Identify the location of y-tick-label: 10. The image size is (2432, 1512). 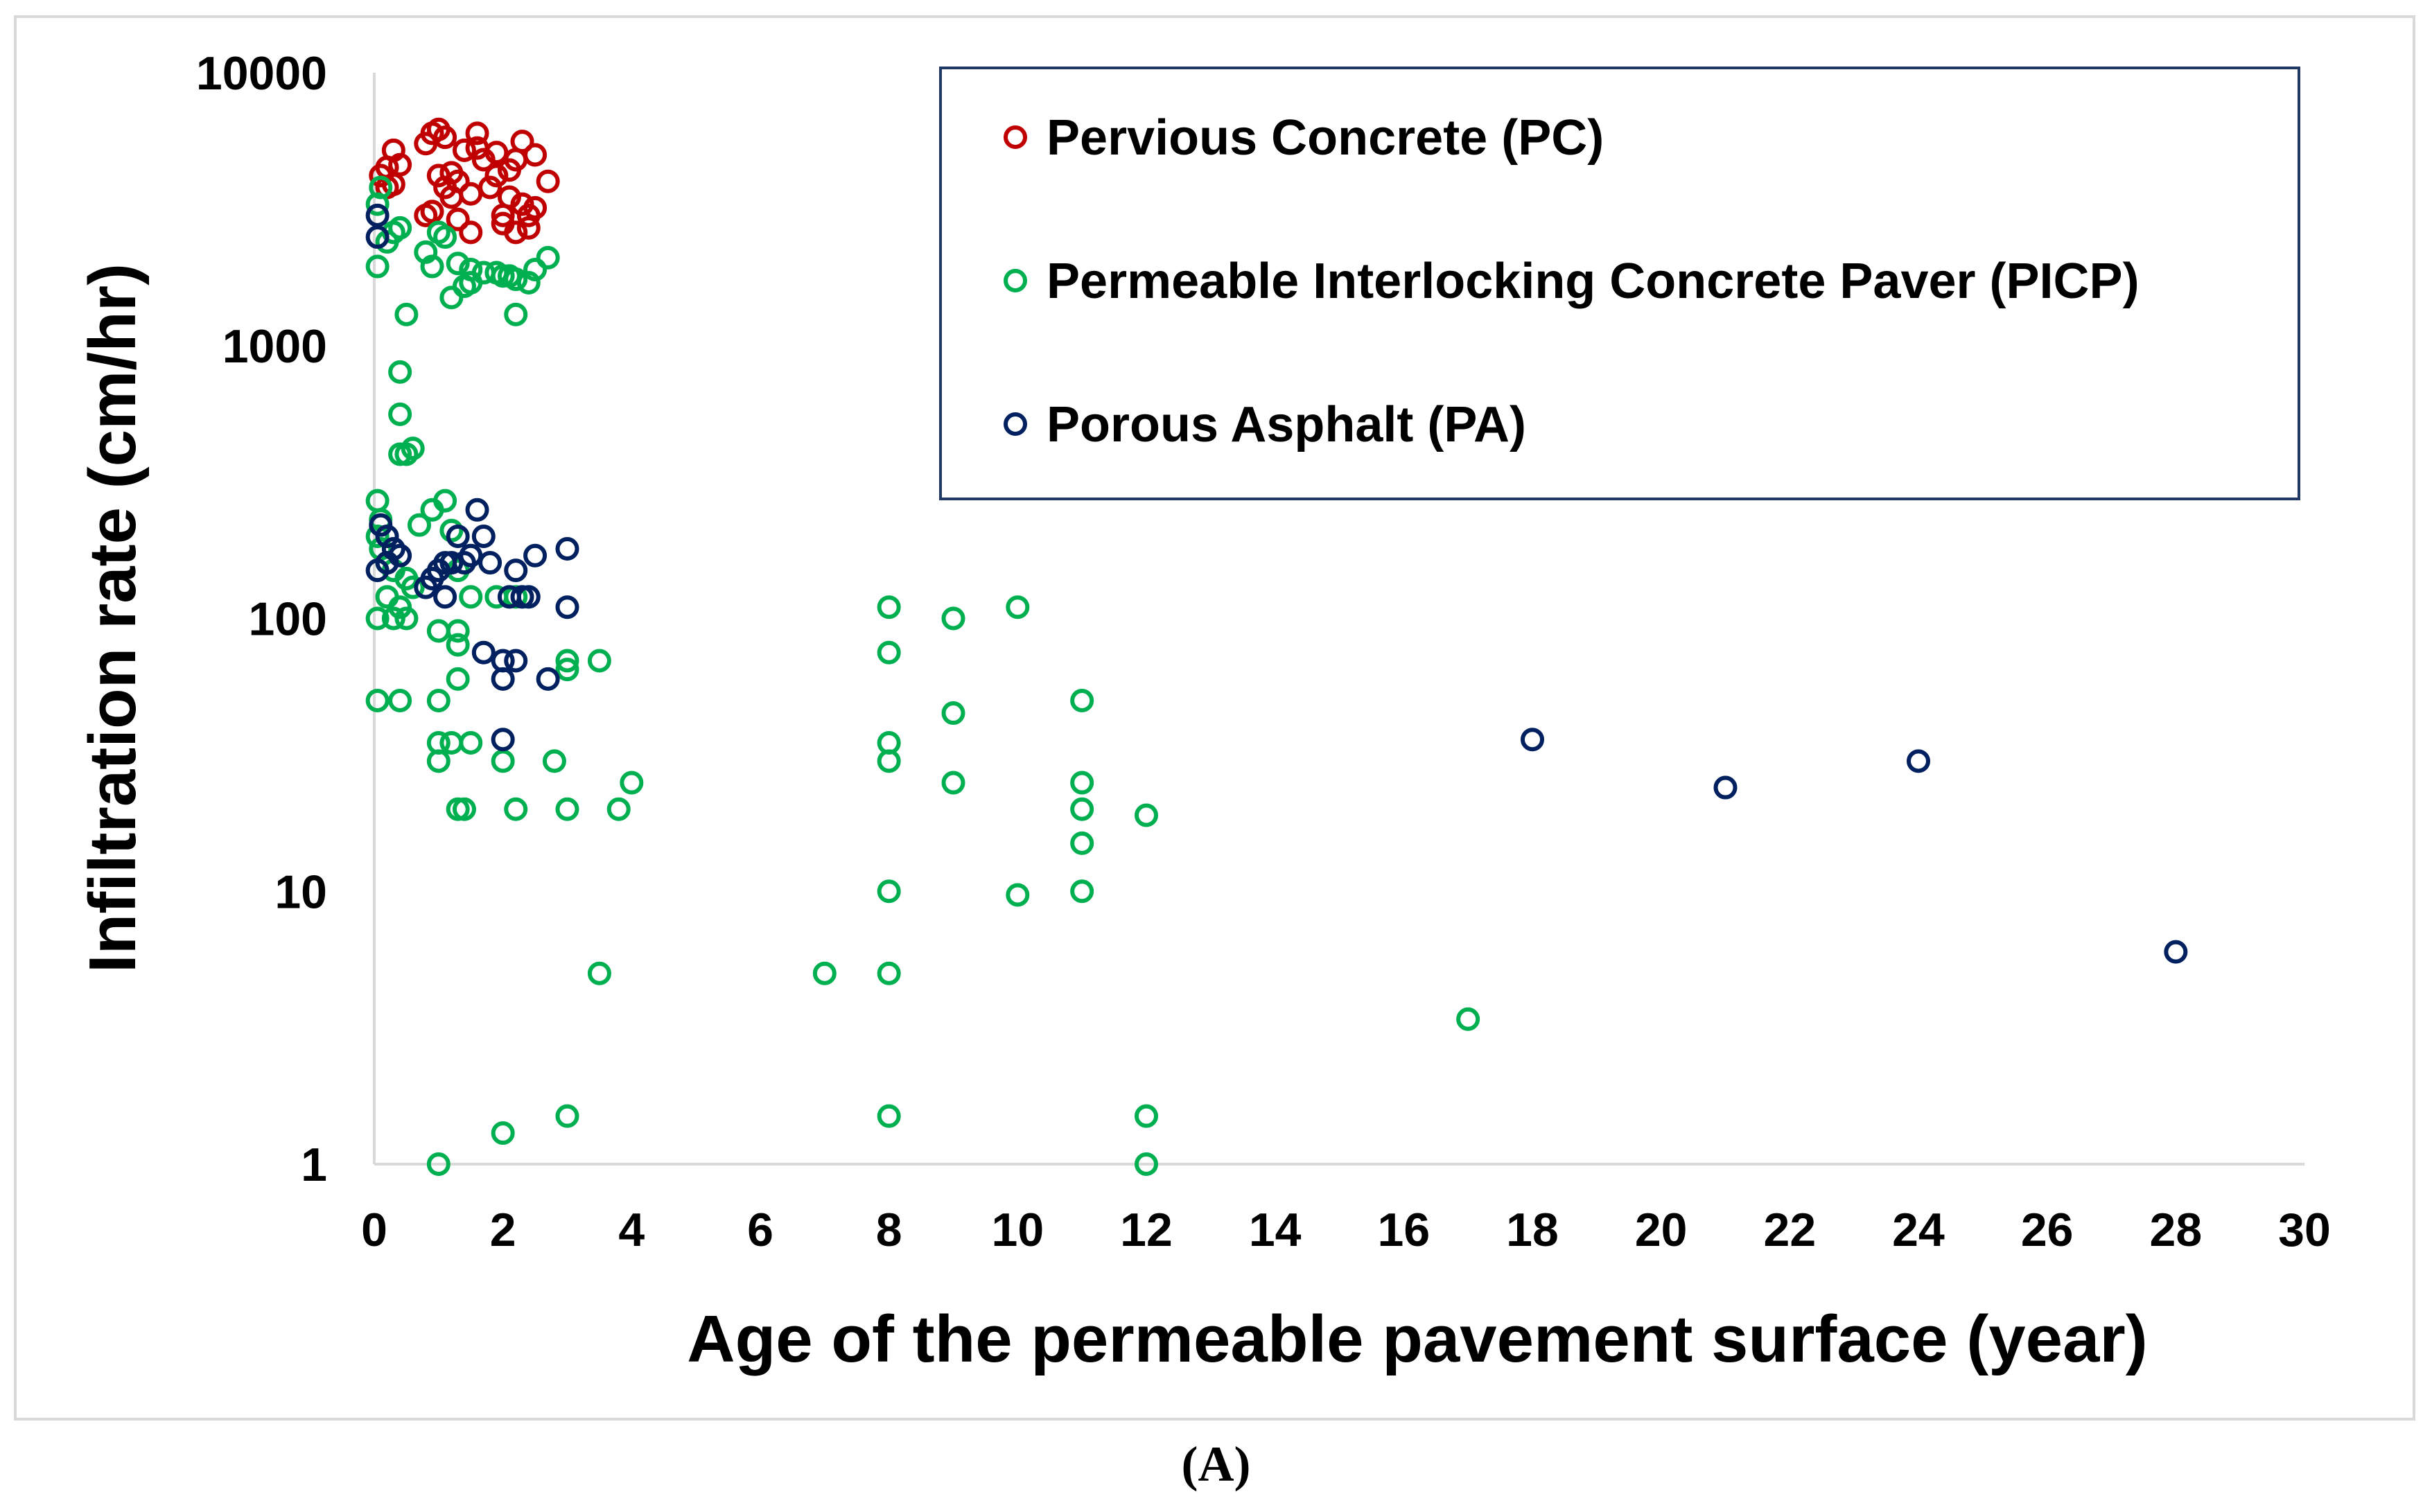
(300, 891).